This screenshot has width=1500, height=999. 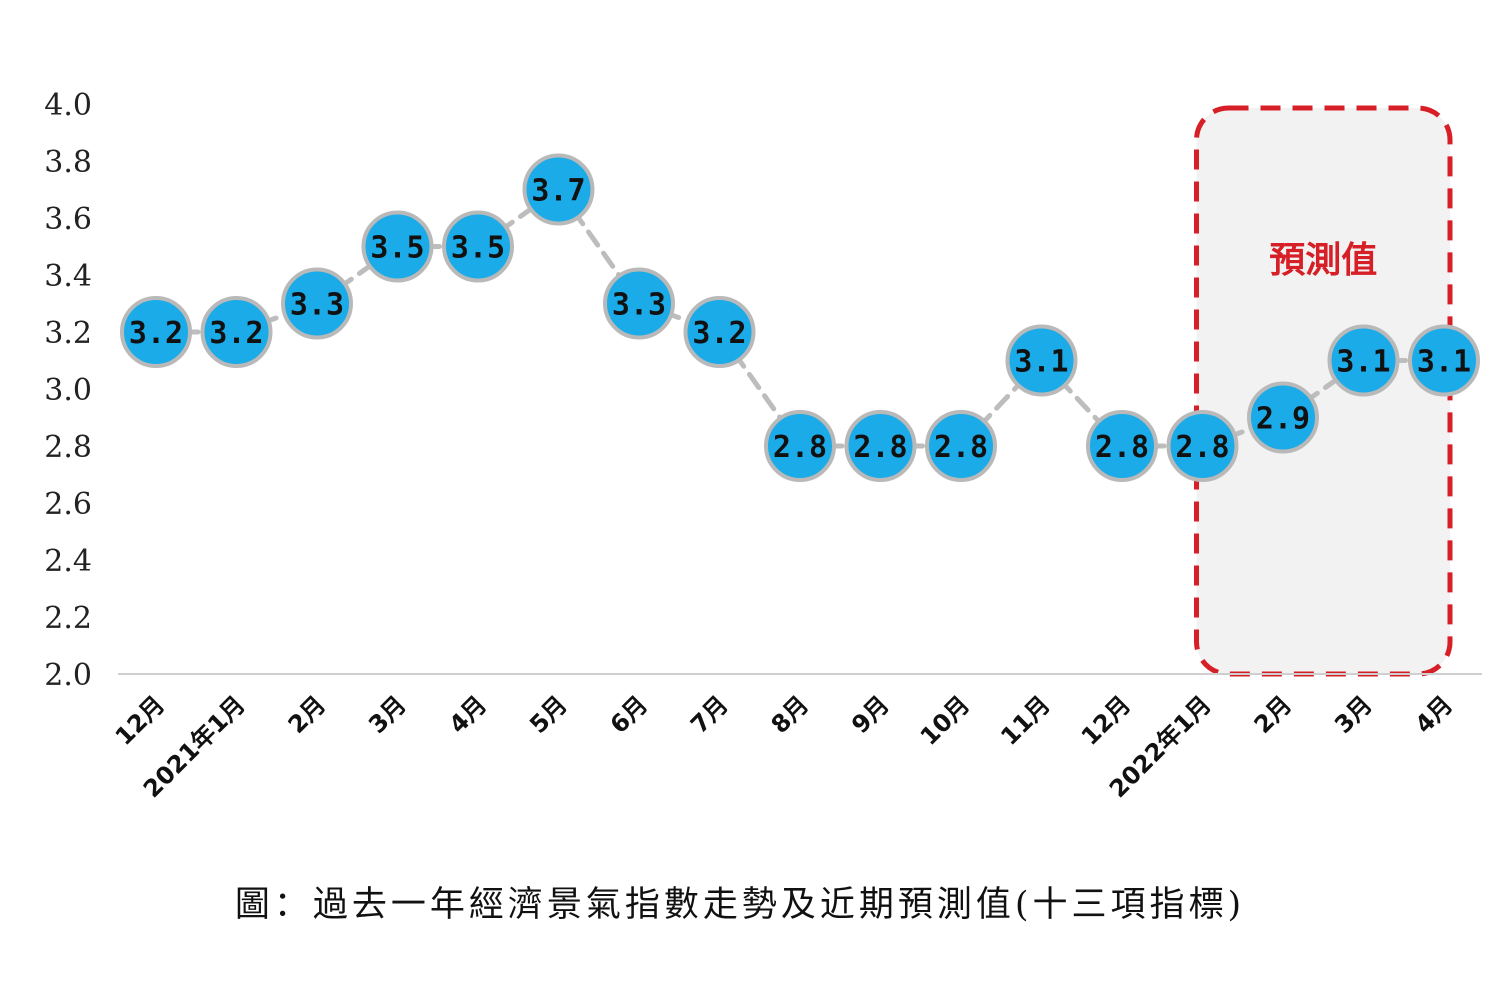 I want to click on data-label: 2.9, so click(x=1283, y=419).